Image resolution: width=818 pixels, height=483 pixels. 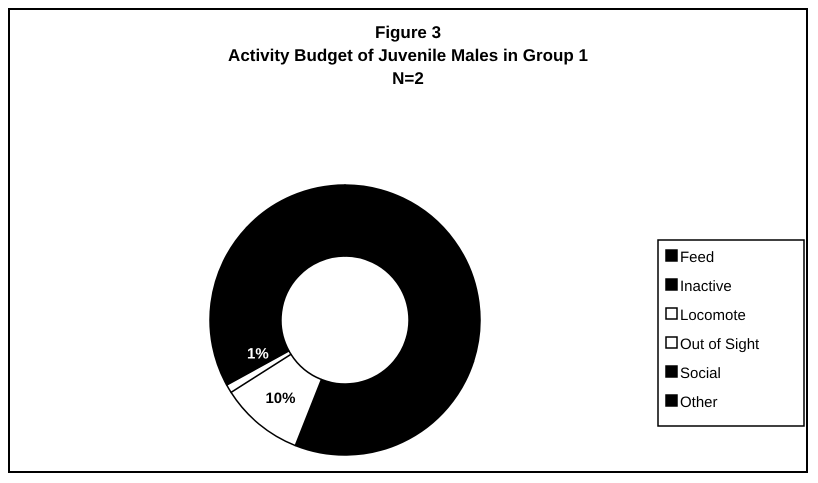 What do you see at coordinates (280, 399) in the screenshot?
I see `data-label: 10%` at bounding box center [280, 399].